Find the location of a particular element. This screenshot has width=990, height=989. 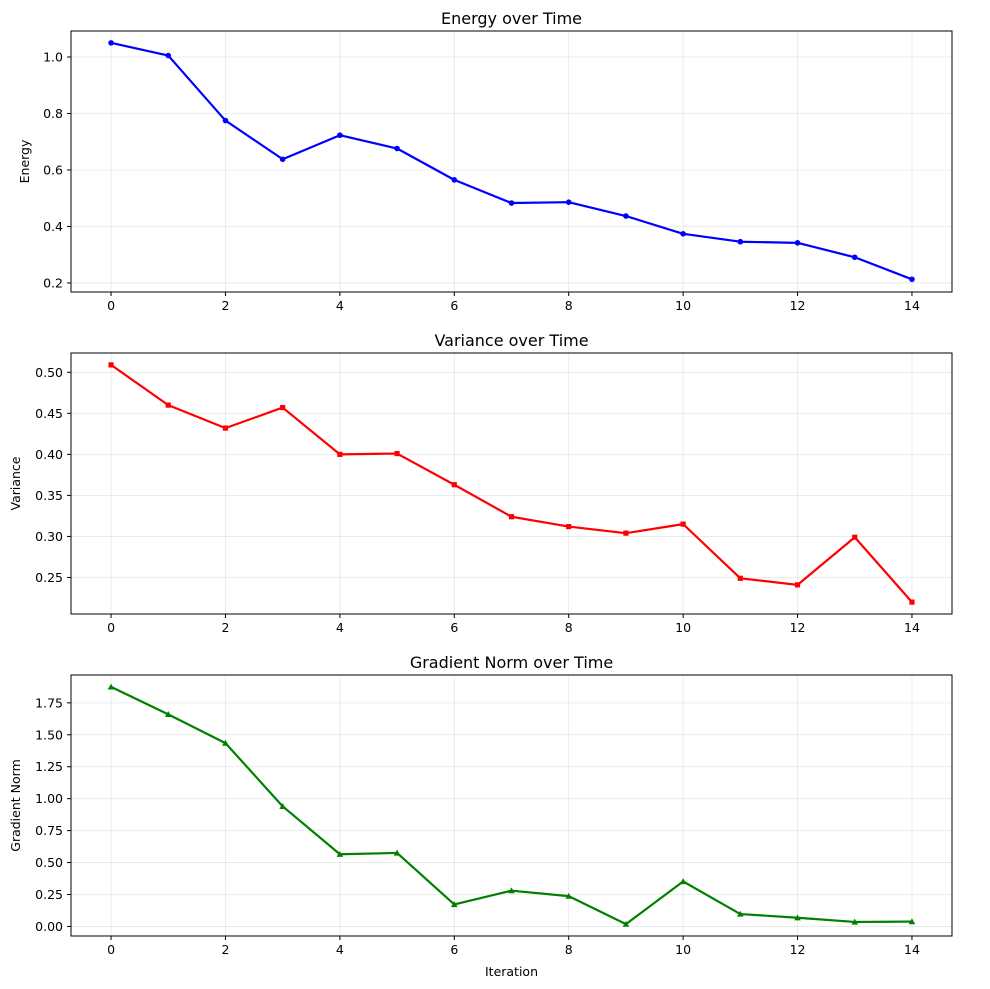

y-tick-label: 0.4 is located at coordinates (53, 226).